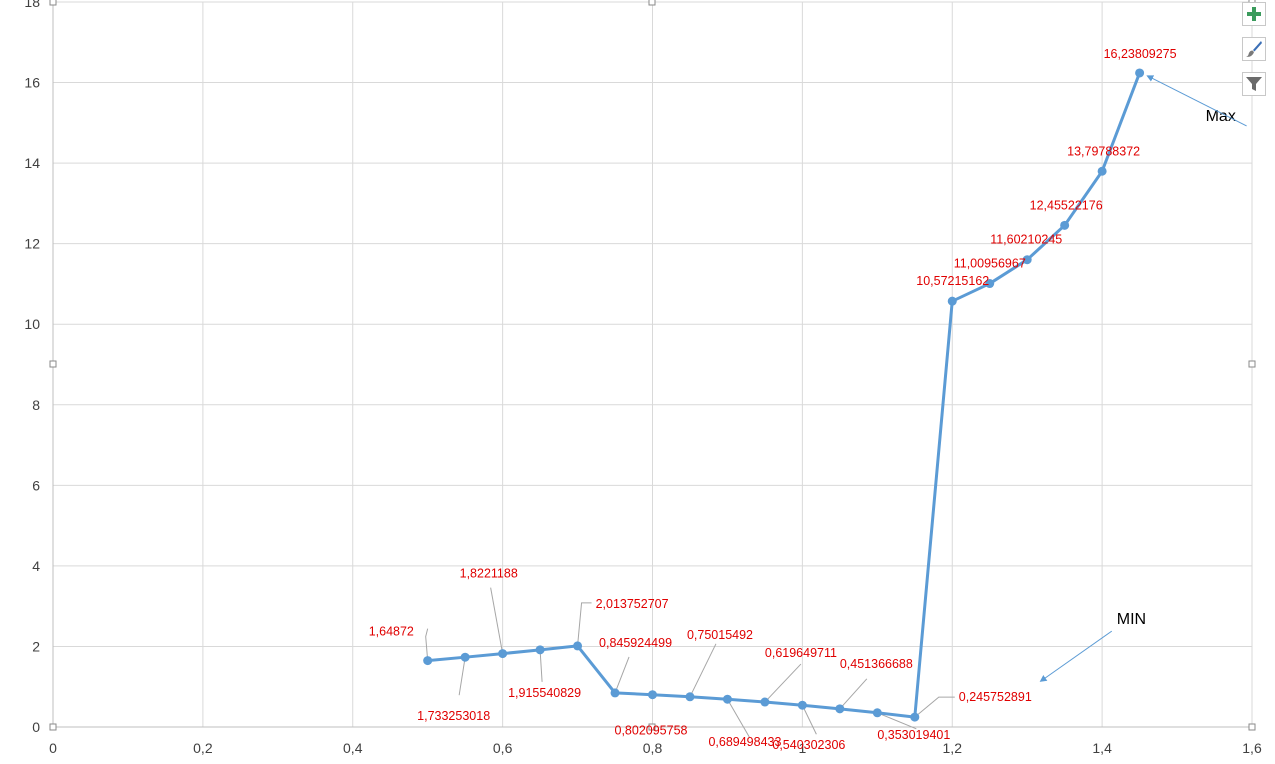  What do you see at coordinates (391, 632) in the screenshot?
I see `data-label: 1,64872` at bounding box center [391, 632].